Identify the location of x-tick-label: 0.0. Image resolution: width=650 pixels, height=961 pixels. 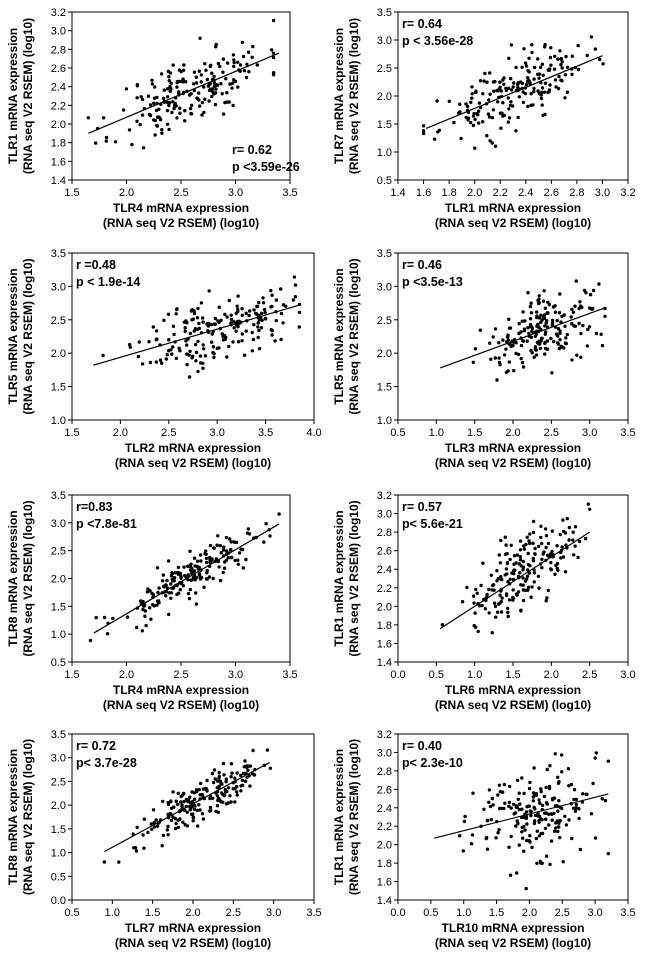
(397, 675).